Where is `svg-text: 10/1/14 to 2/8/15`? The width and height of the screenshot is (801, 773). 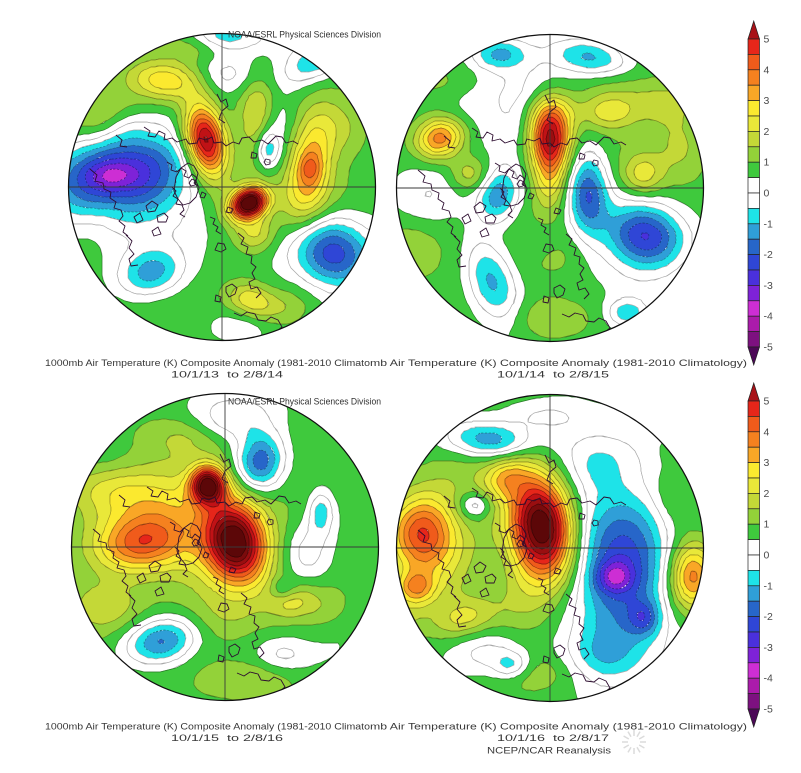
svg-text: 10/1/14 to 2/8/15 is located at coordinates (553, 375).